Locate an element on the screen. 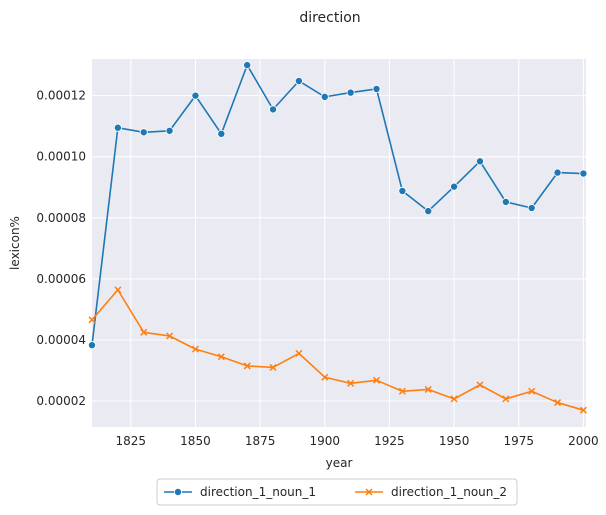  legend-label-series-1: direction_1_noun_1 is located at coordinates (258, 492).